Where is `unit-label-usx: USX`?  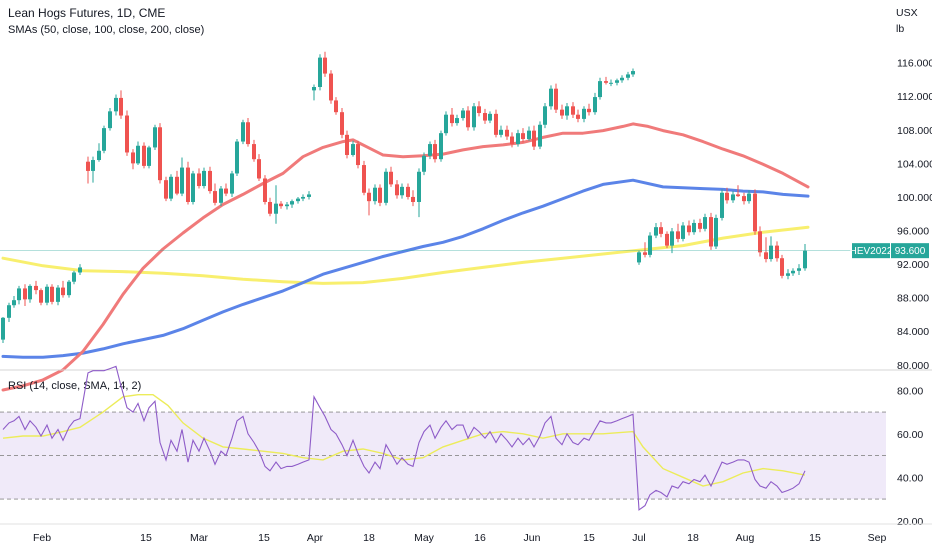 unit-label-usx: USX is located at coordinates (907, 13).